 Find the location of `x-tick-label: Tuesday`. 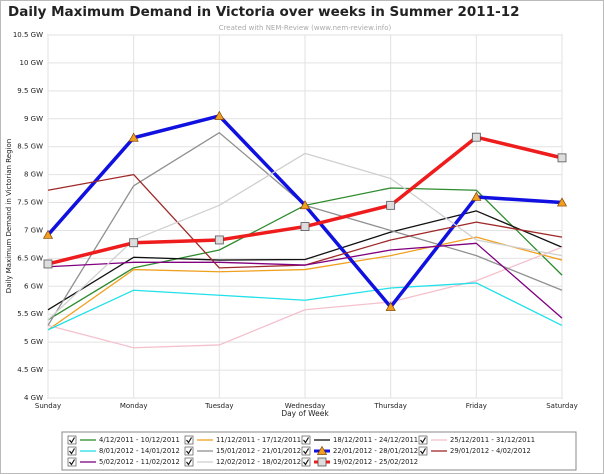

x-tick-label: Tuesday is located at coordinates (218, 406).